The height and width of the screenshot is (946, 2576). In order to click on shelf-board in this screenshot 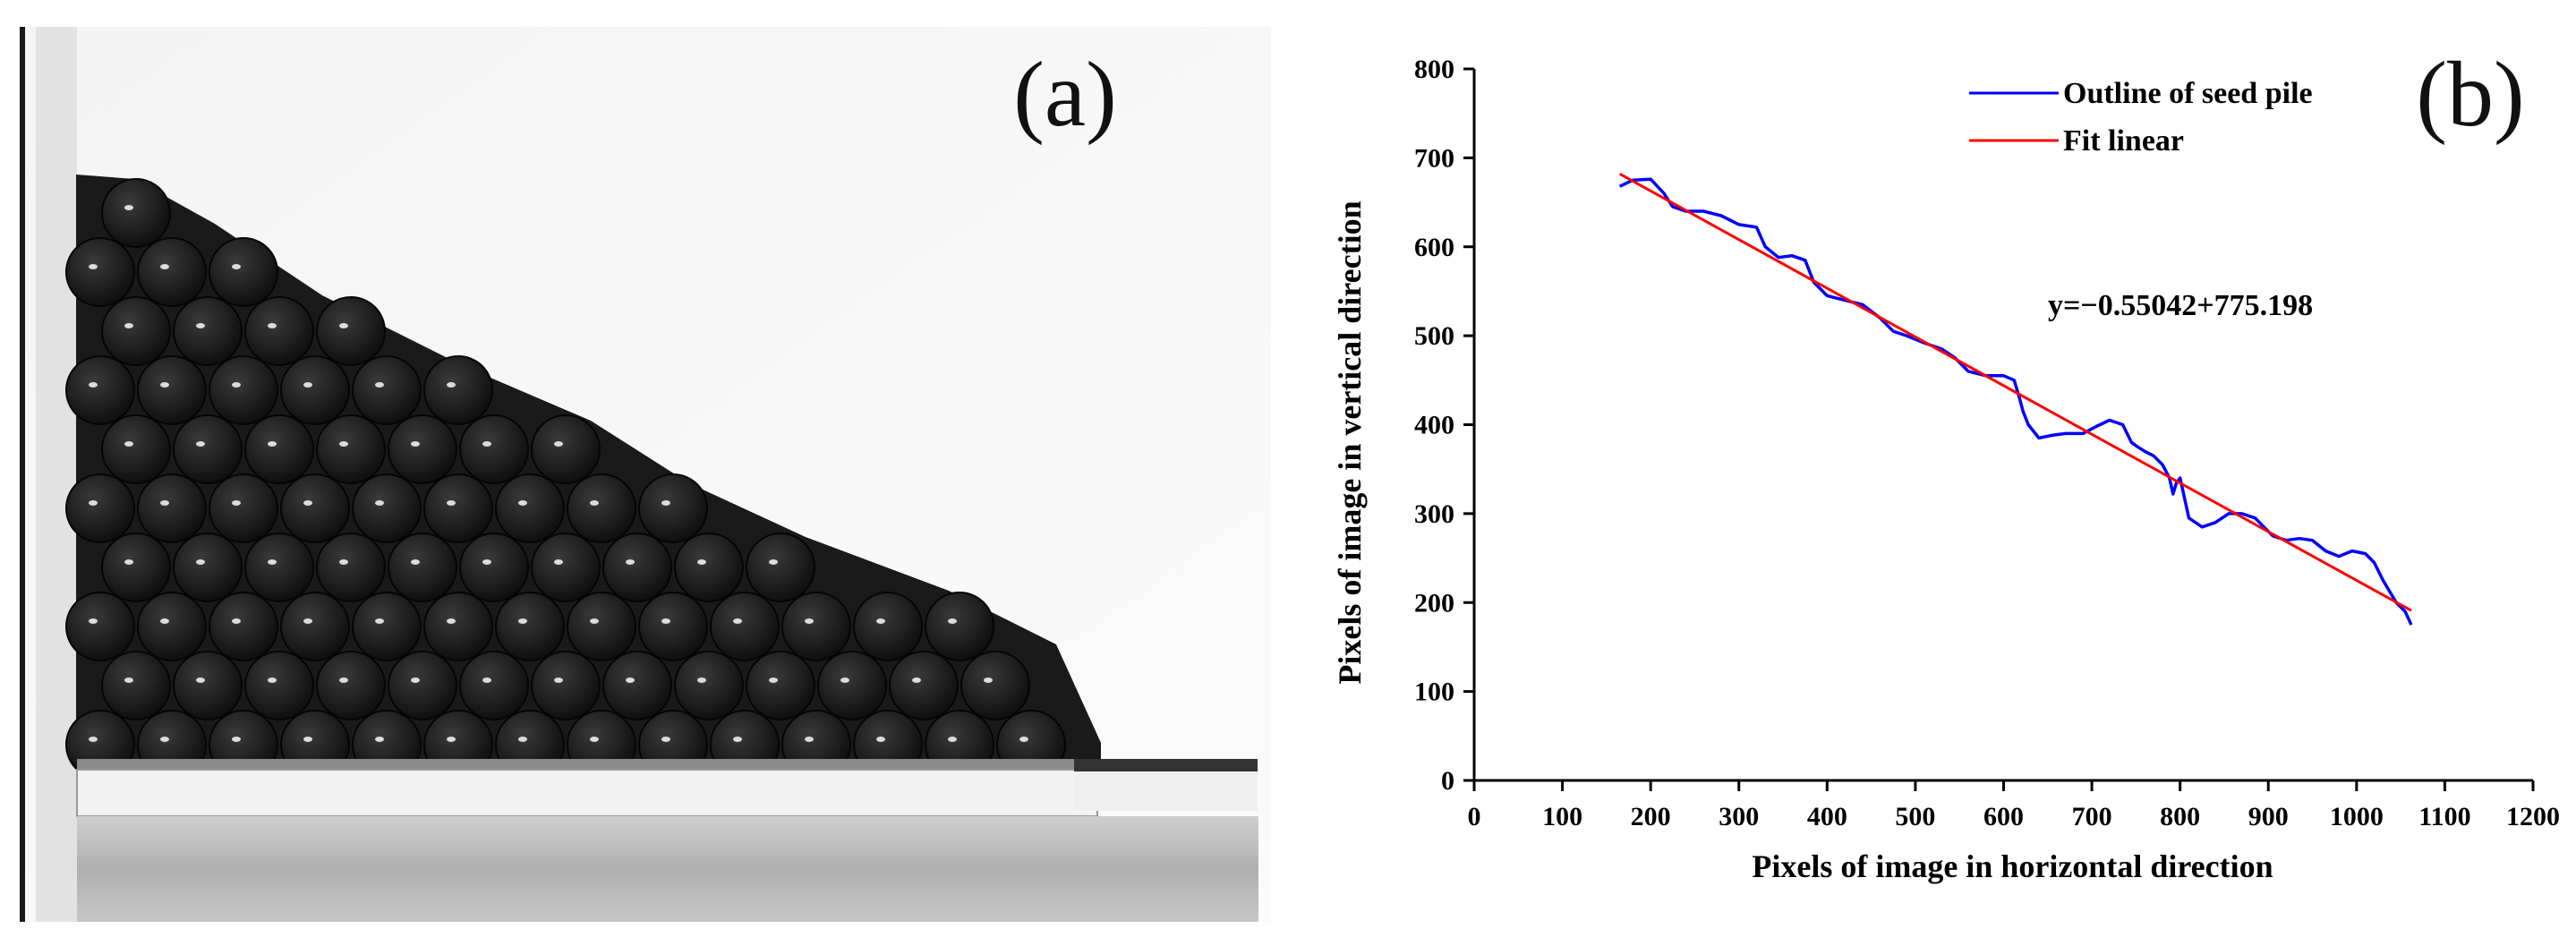, I will do `click(587, 793)`.